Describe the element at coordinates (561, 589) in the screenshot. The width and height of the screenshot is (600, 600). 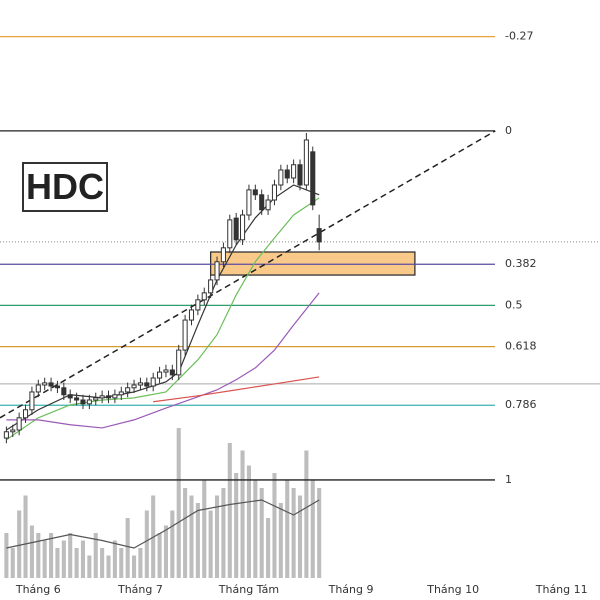
I see `x-tick-label: Tháng 11` at that location.